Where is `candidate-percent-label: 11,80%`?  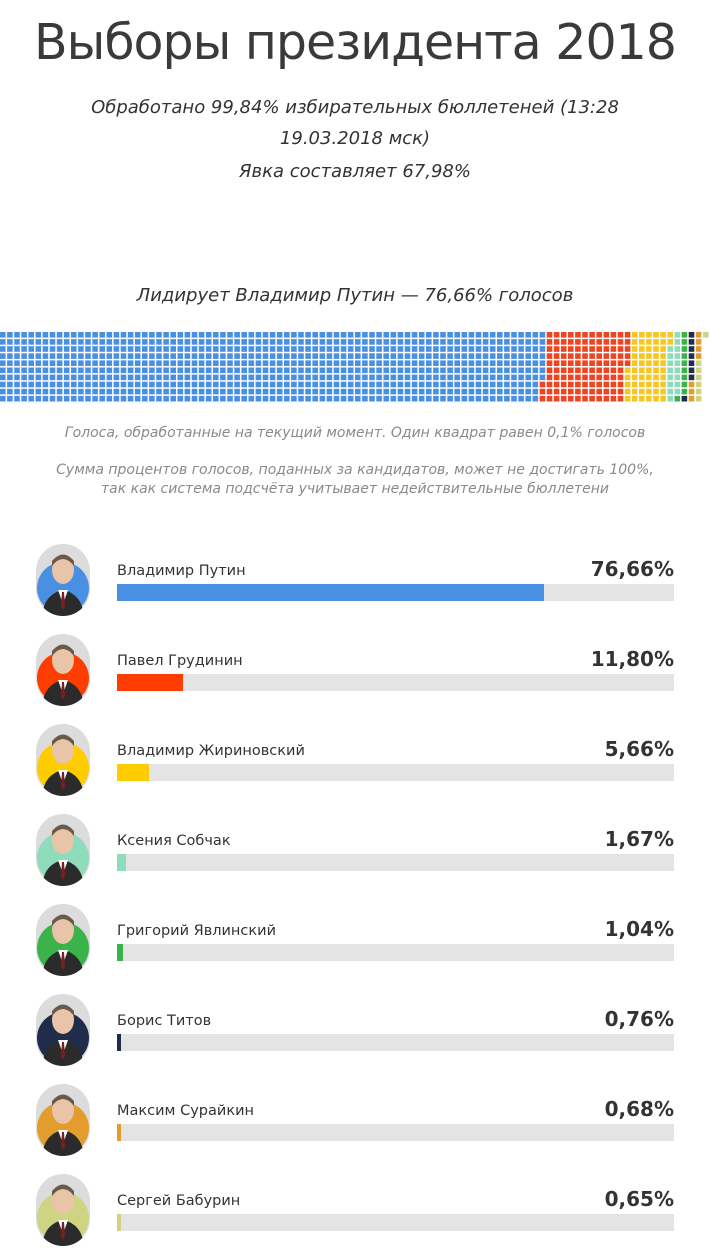 candidate-percent-label: 11,80% is located at coordinates (632, 659).